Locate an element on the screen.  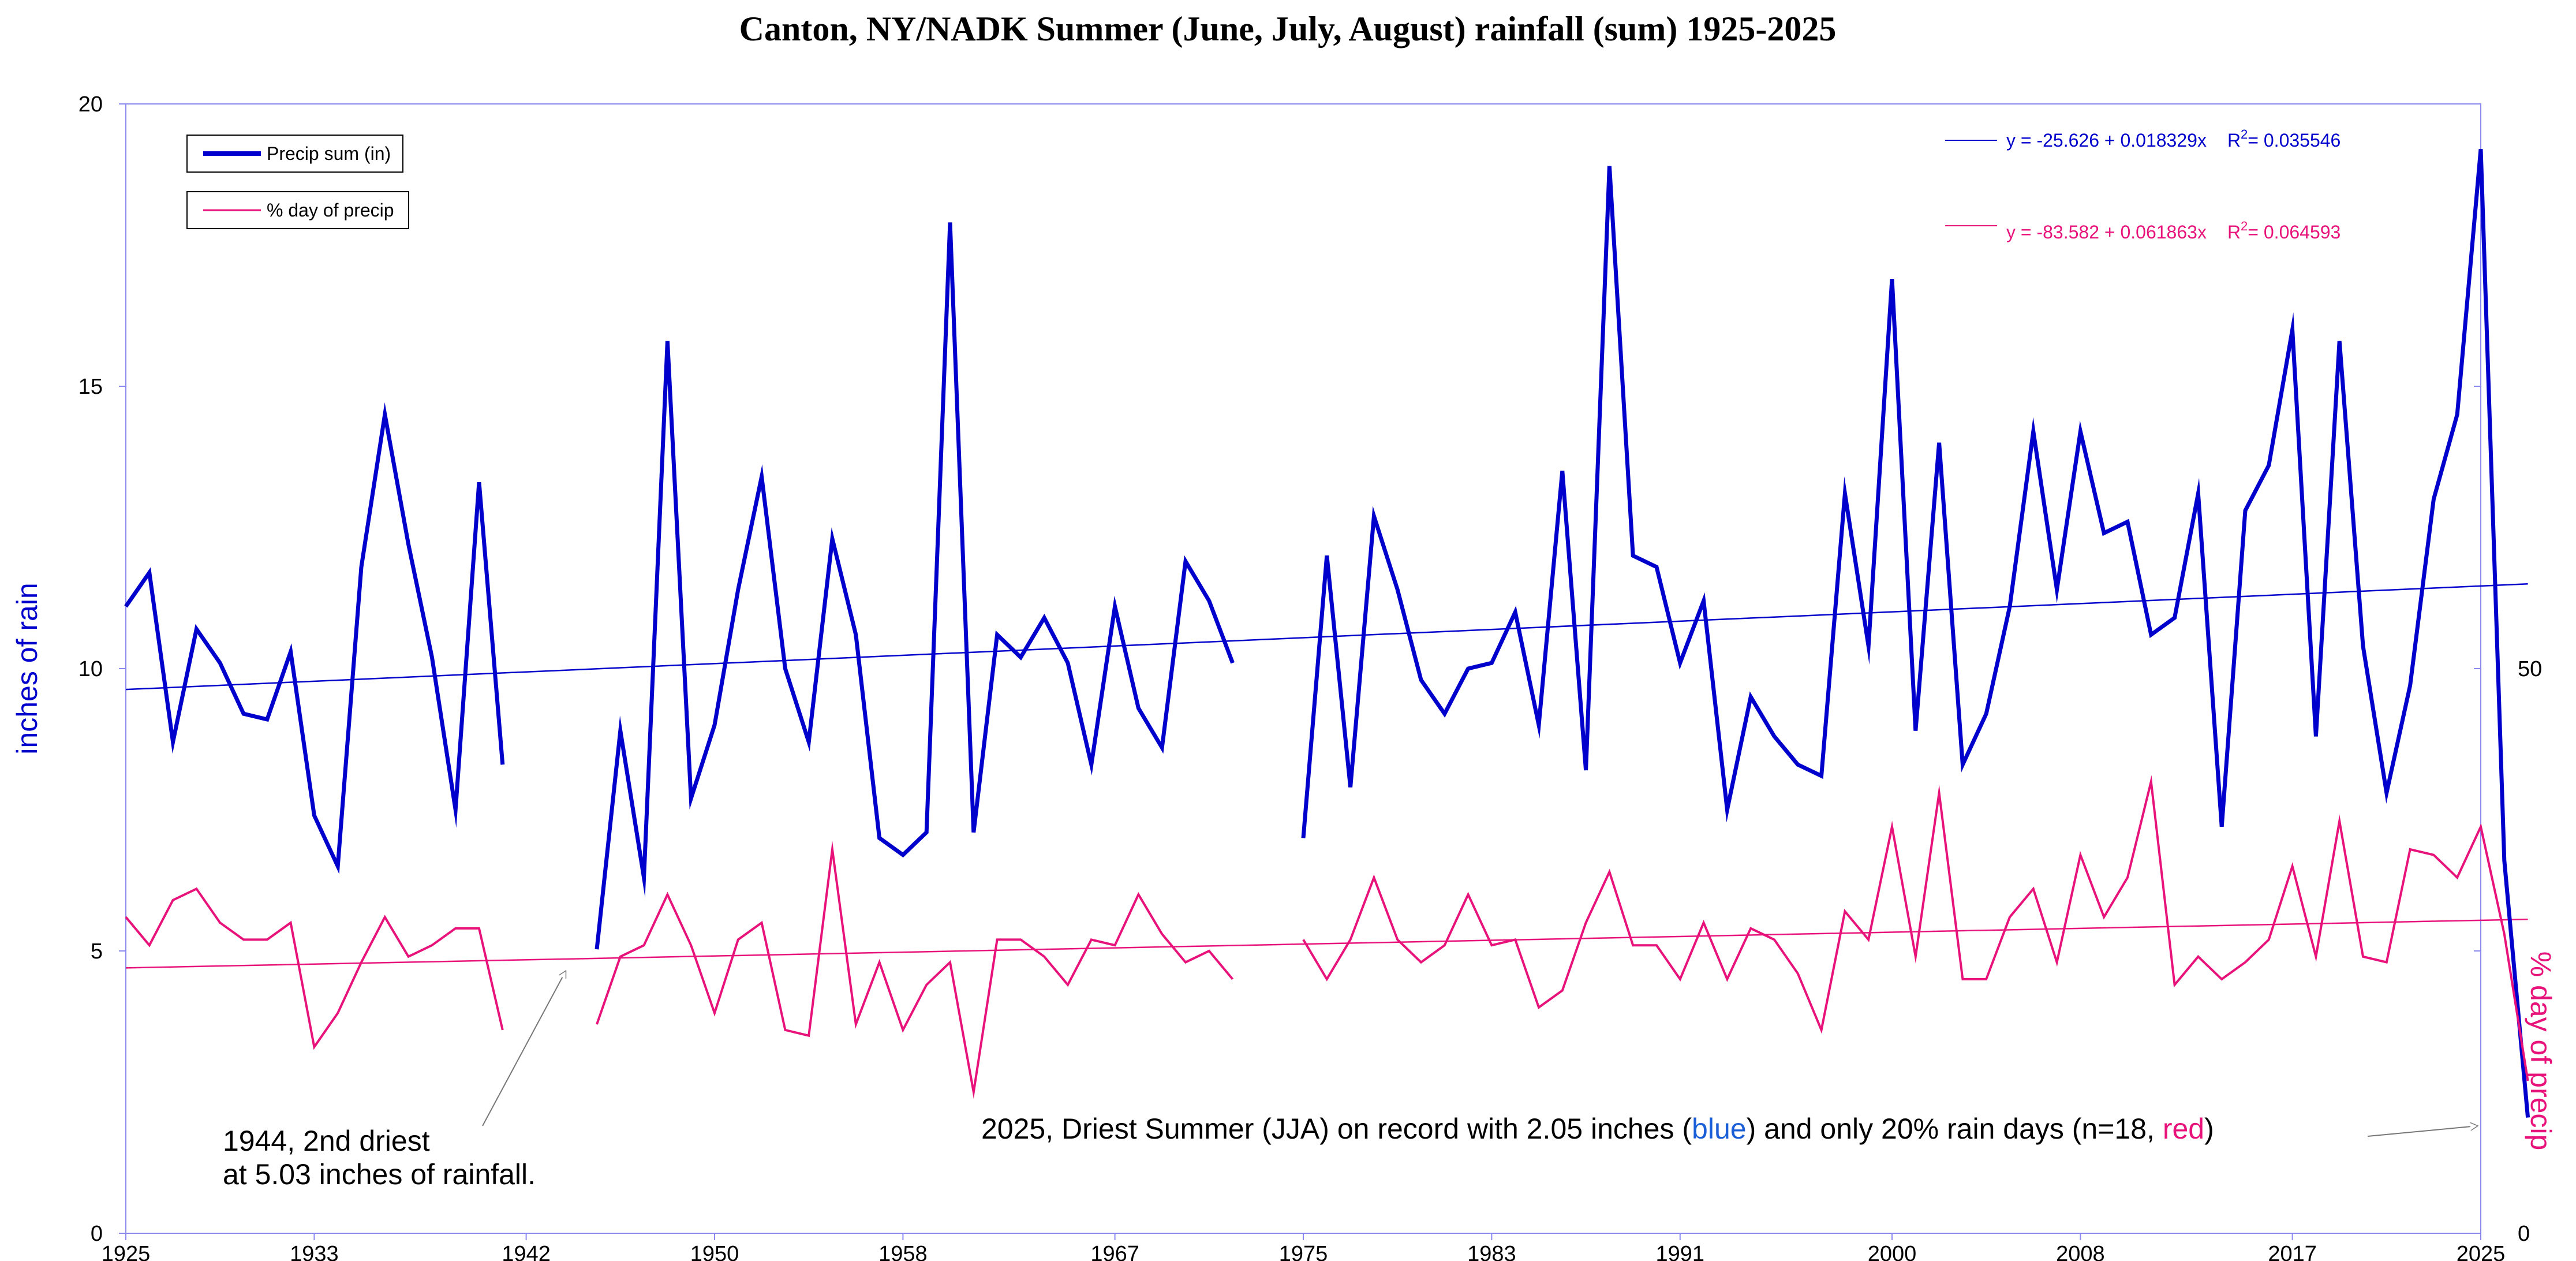
trend-equation-days: y = -83.582 + 0.061863x R2= 0.064593 is located at coordinates (2143, 230).